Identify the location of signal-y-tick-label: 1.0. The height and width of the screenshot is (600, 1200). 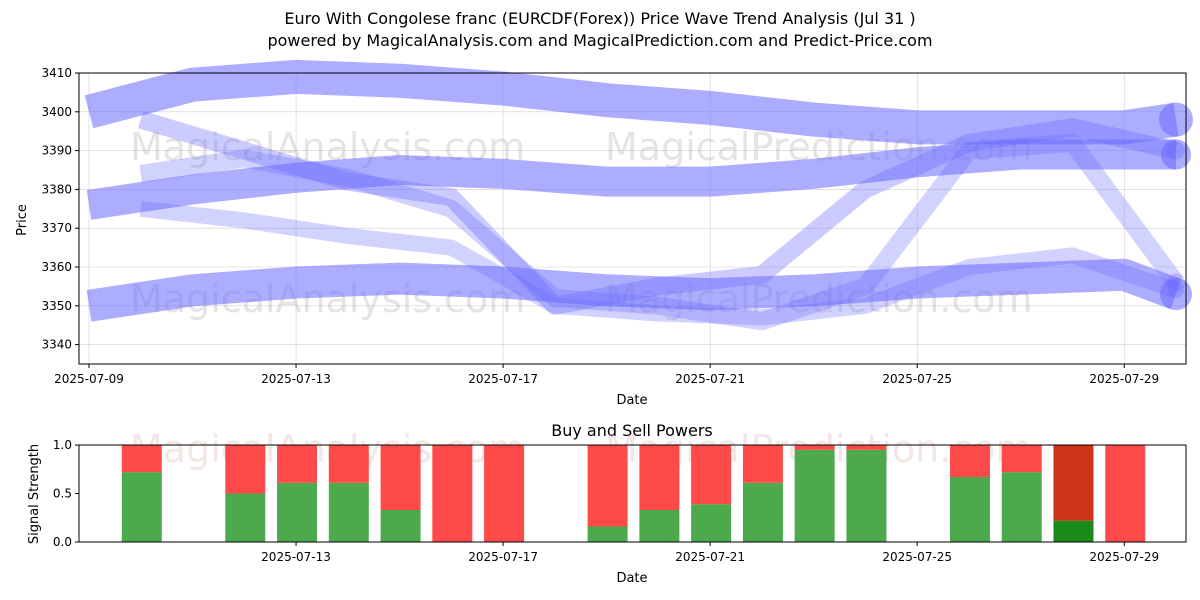
(62, 445).